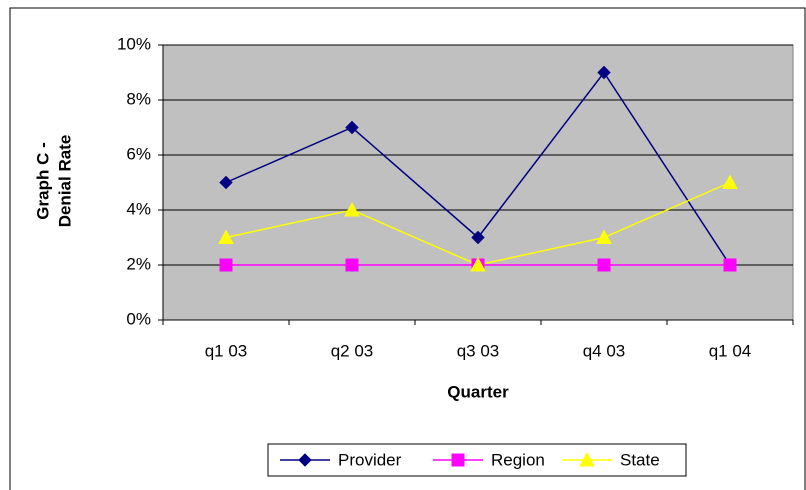 The image size is (806, 490). I want to click on y-tick-label: 2%, so click(138, 263).